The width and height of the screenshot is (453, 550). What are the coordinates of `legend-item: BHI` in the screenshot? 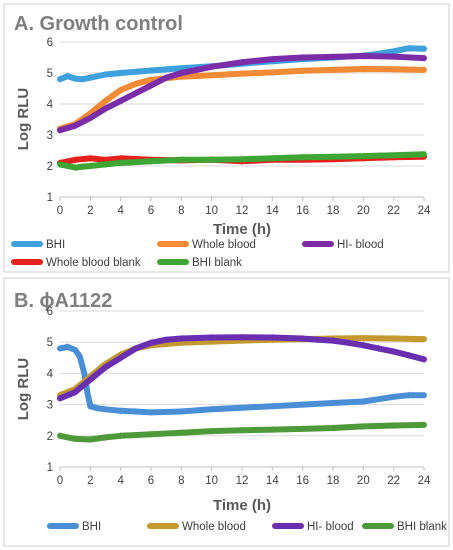 It's located at (74, 527).